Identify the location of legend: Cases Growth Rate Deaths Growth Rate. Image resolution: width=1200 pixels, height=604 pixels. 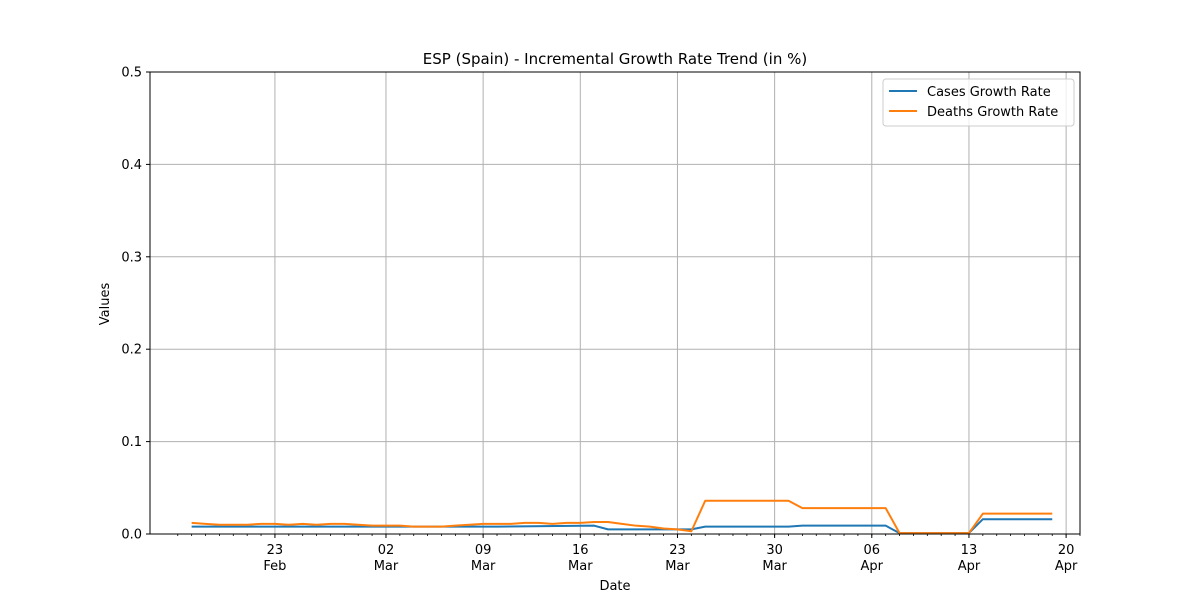
(978, 102).